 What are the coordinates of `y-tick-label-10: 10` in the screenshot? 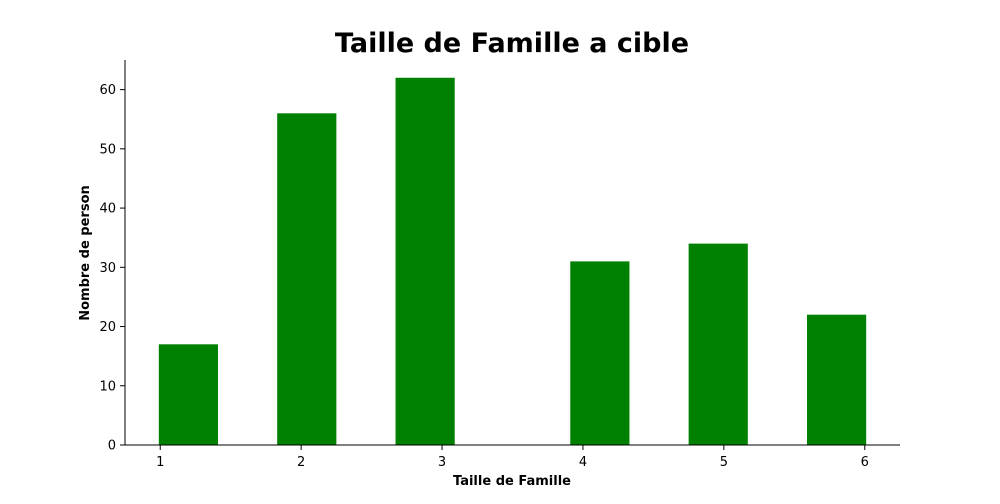 It's located at (107, 386).